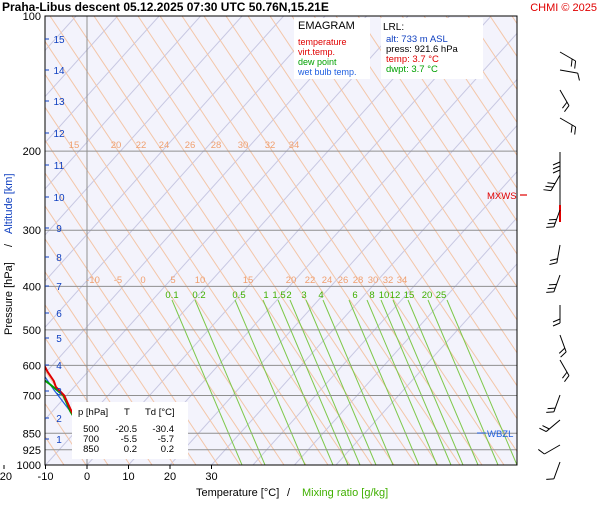  What do you see at coordinates (211, 477) in the screenshot?
I see `x-tick-label: 30` at bounding box center [211, 477].